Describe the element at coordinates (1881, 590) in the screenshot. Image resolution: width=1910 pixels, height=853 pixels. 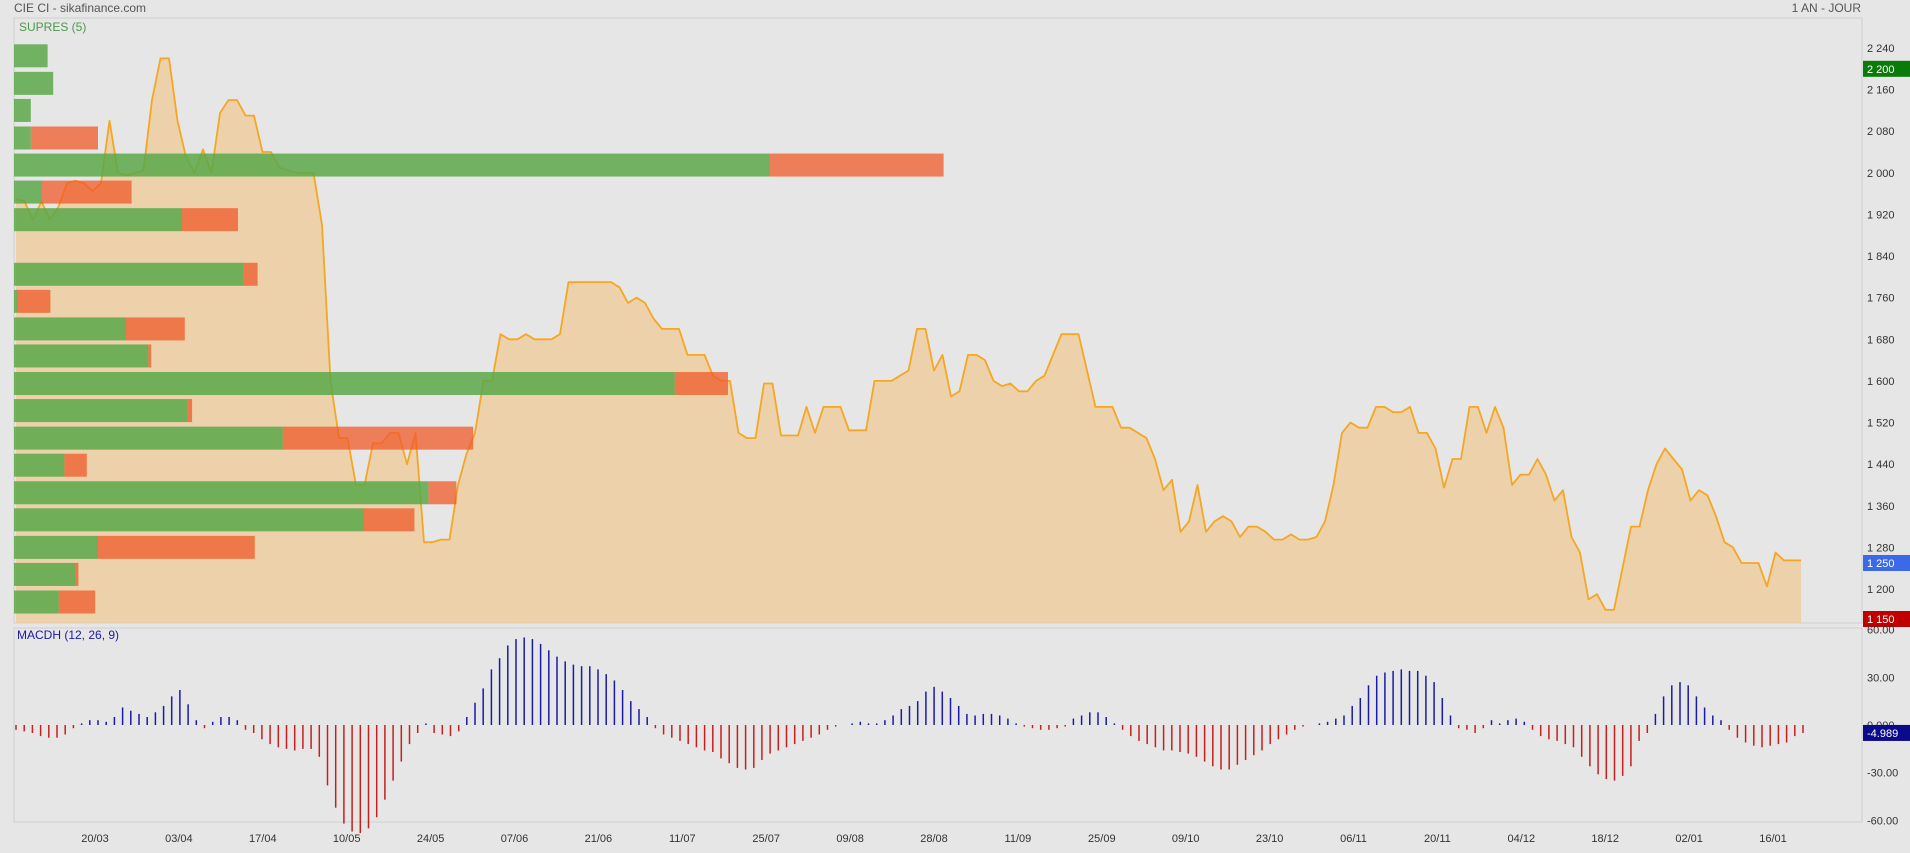
I see `y-tick-label: 1 200` at that location.